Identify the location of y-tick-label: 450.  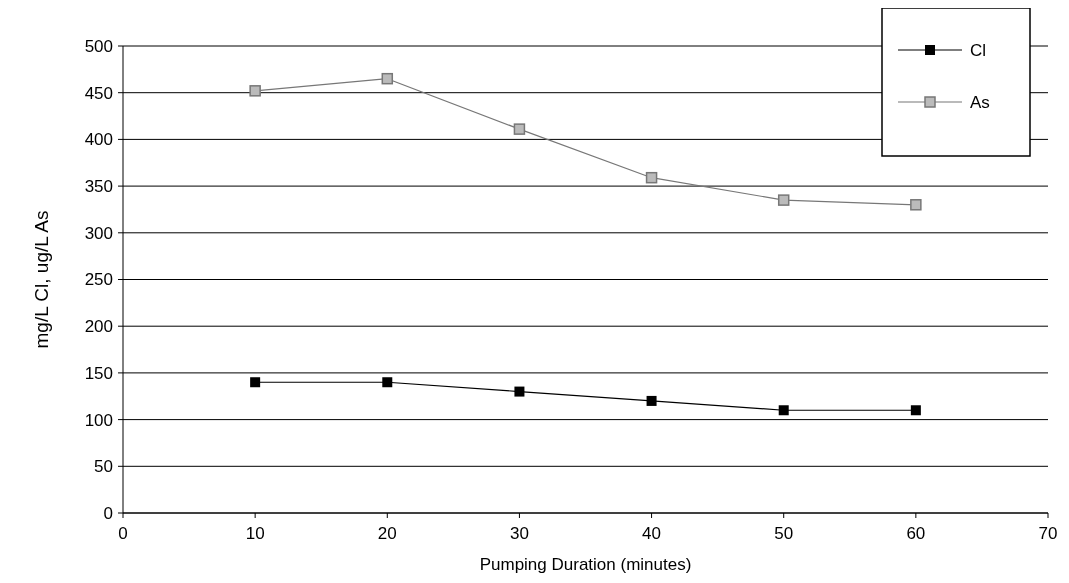
(98, 93).